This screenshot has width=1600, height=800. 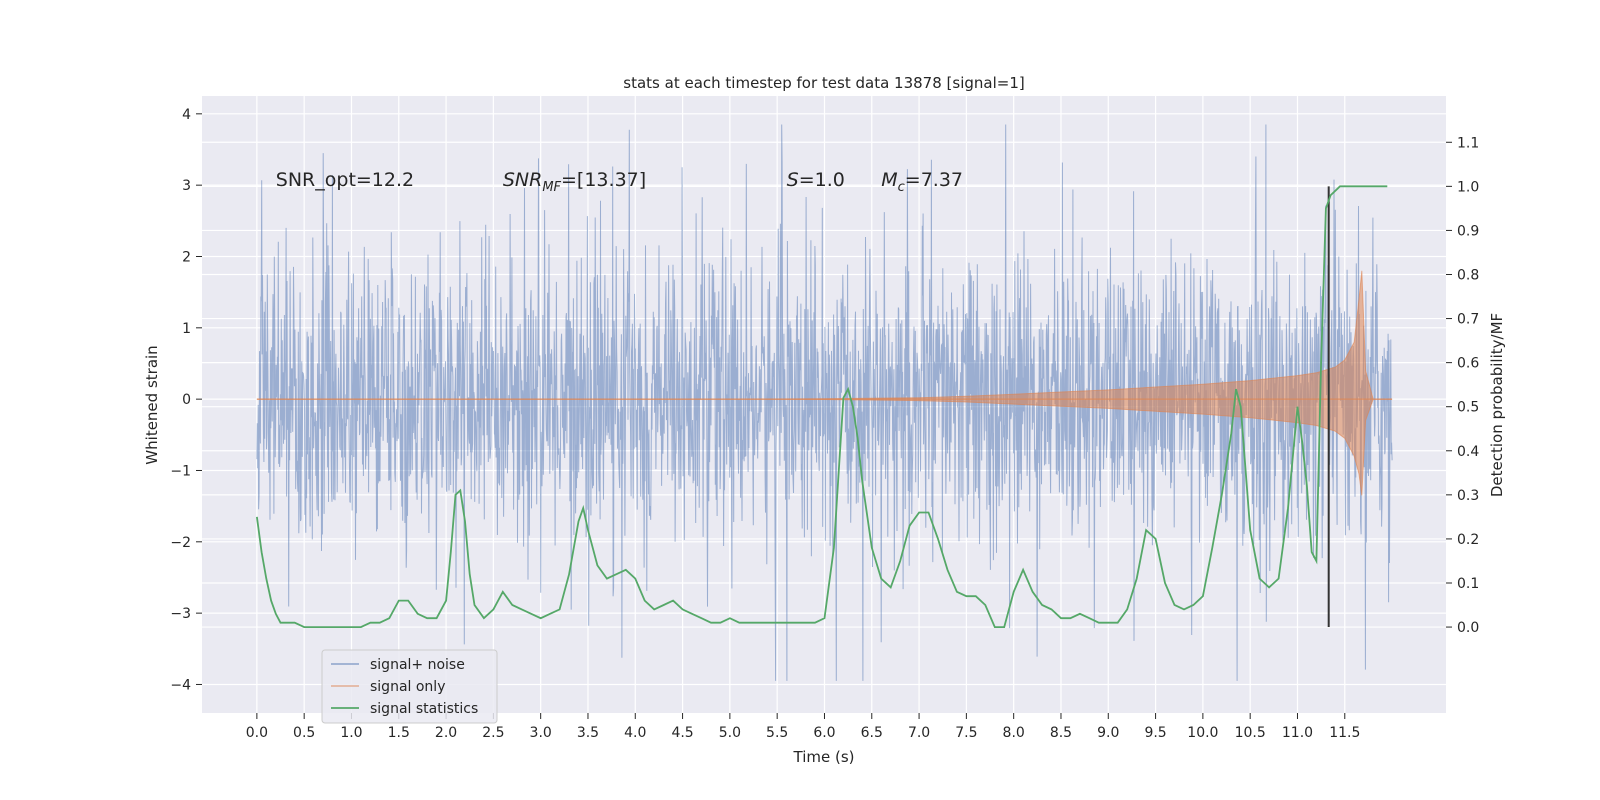 I want to click on y-axis-ticks: −4 −3 −2 −1 0 1 2 3 4, so click(x=186, y=400).